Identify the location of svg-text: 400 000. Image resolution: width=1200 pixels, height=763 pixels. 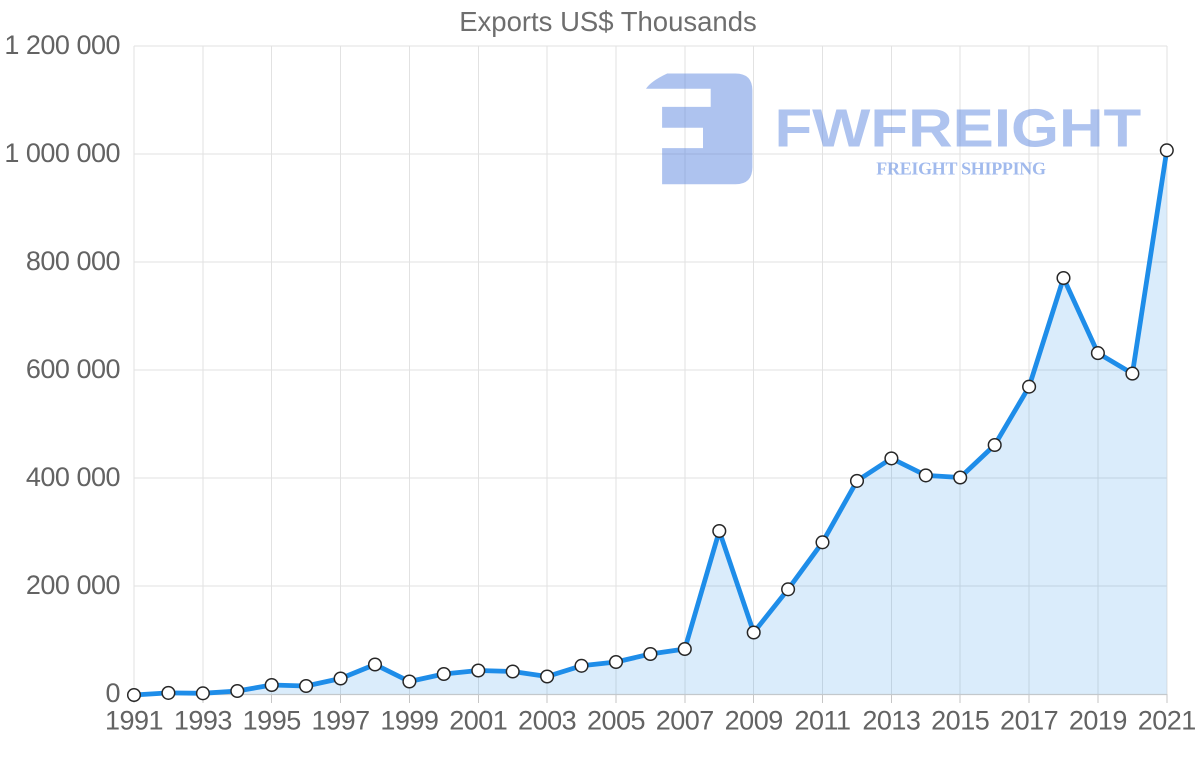
(73, 477).